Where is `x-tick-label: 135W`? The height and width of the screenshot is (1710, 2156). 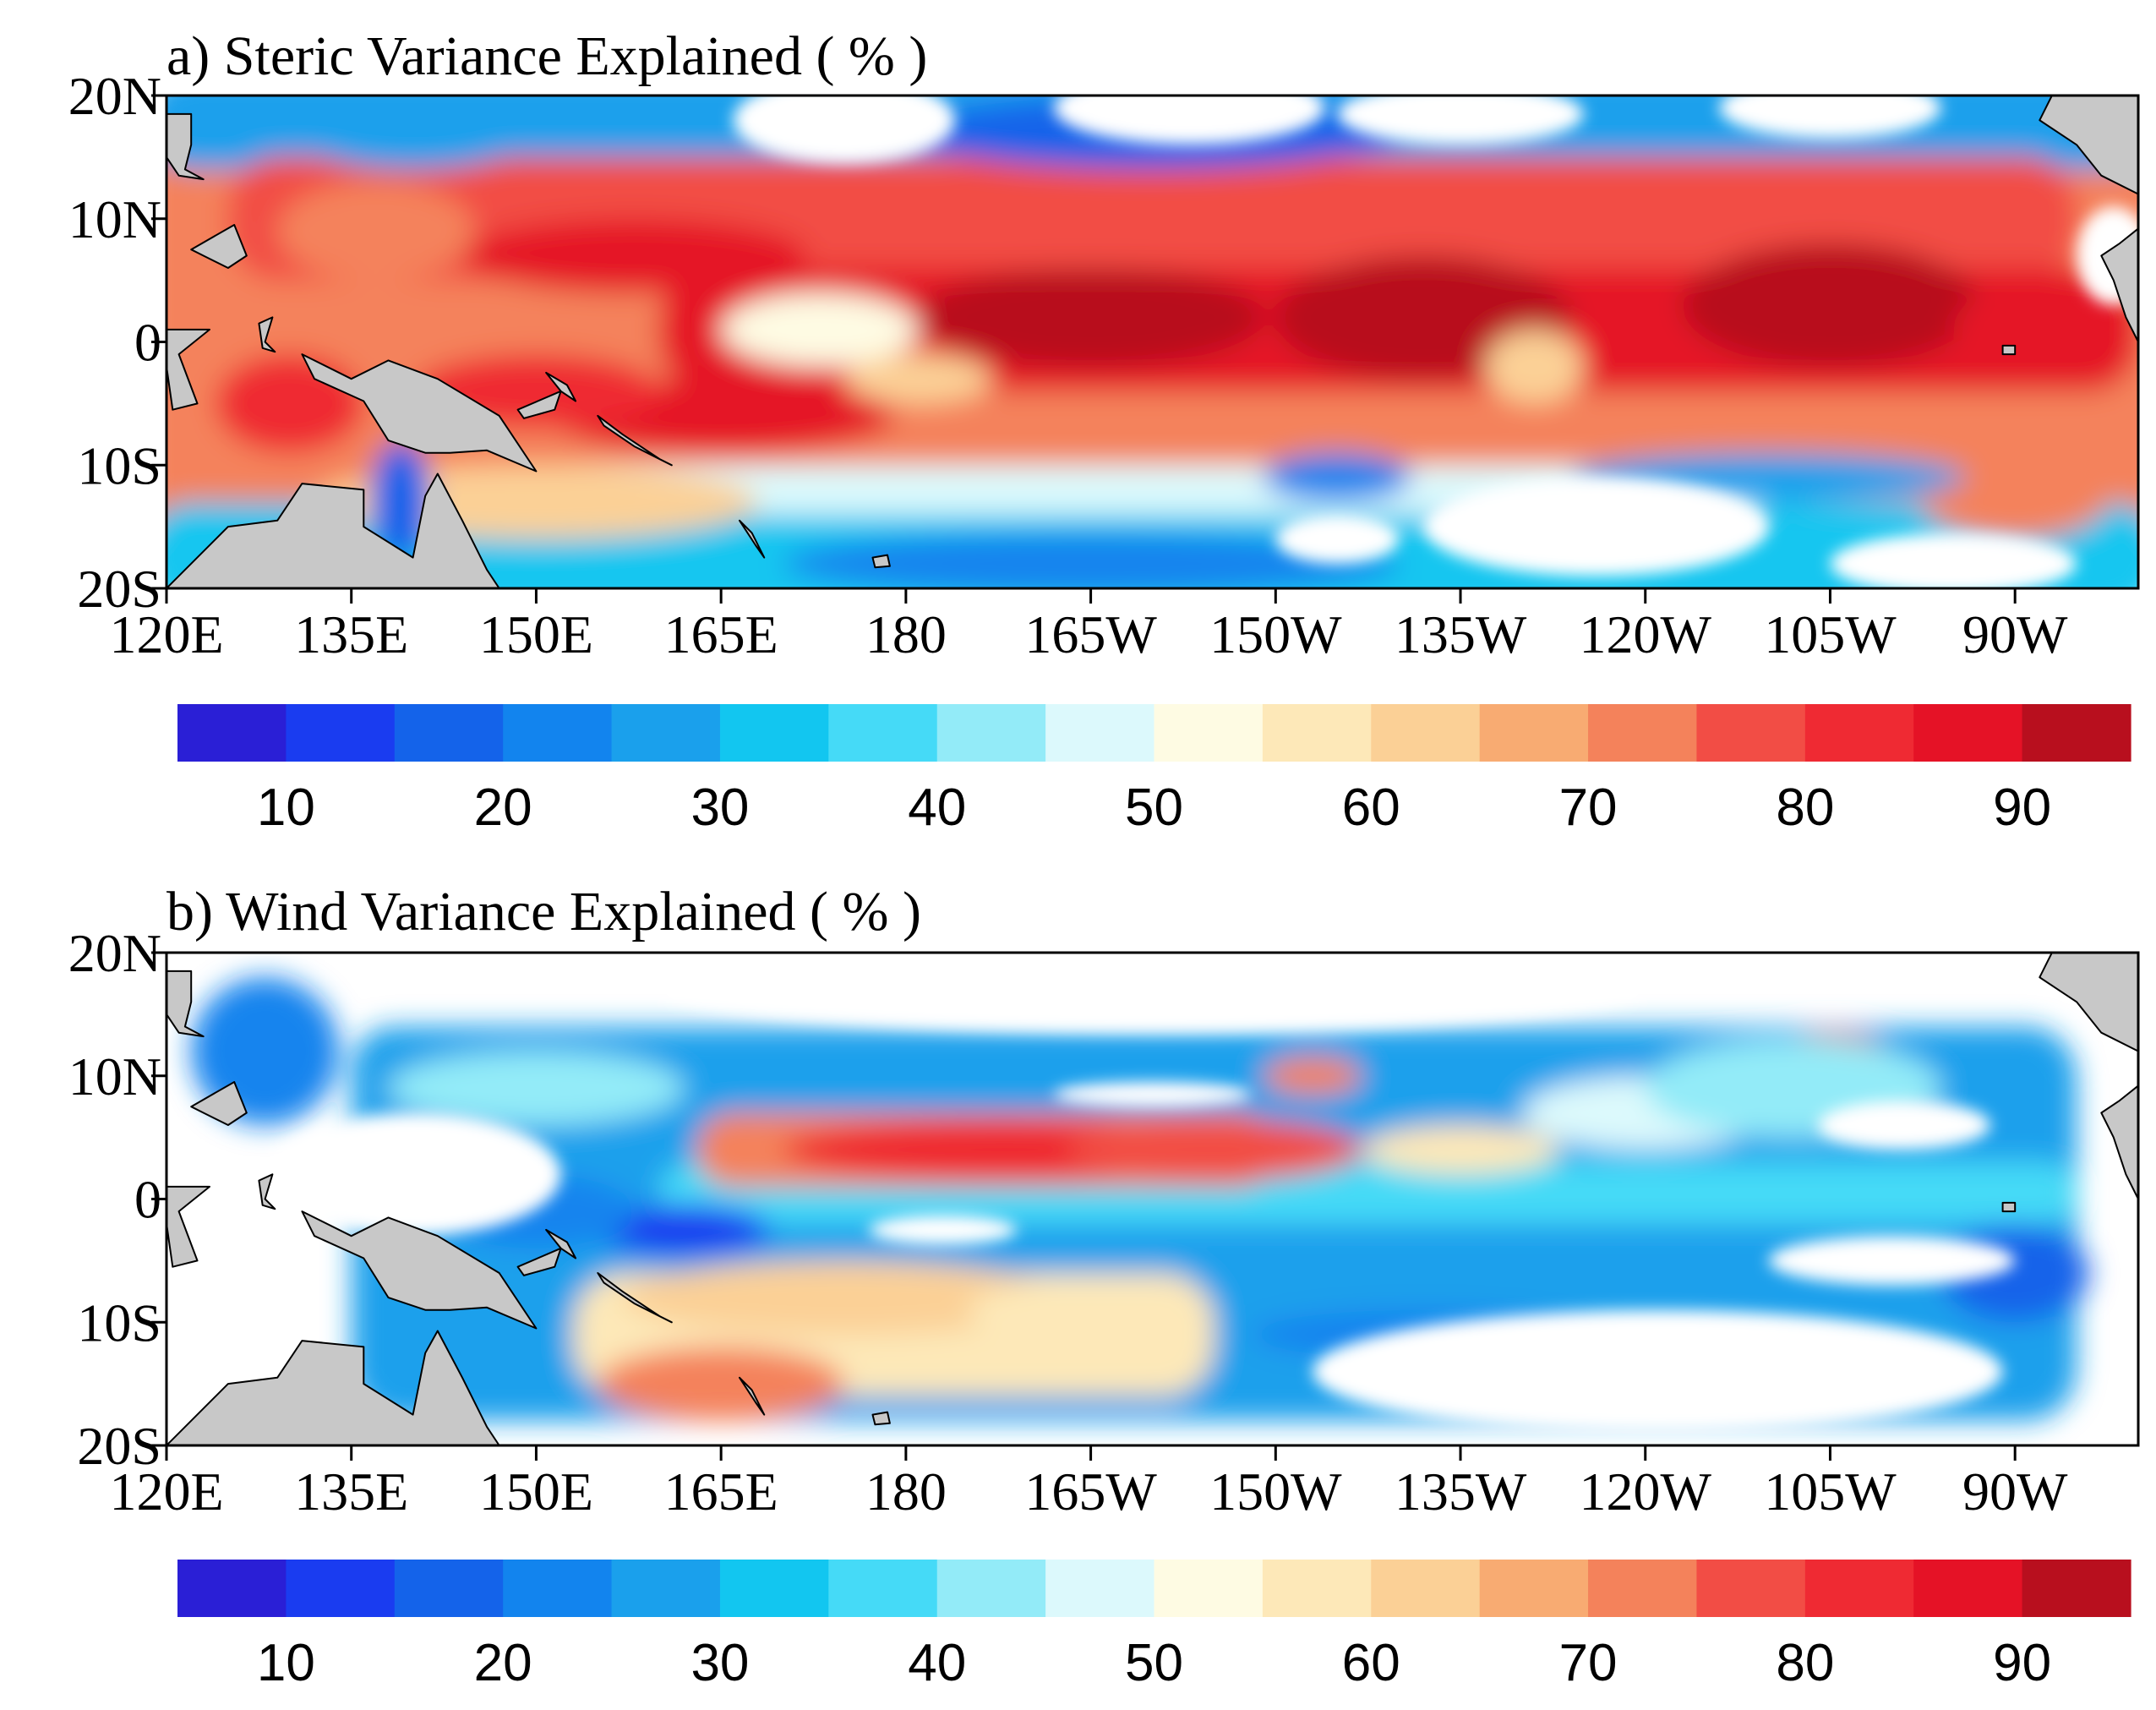
x-tick-label: 135W is located at coordinates (1461, 1492).